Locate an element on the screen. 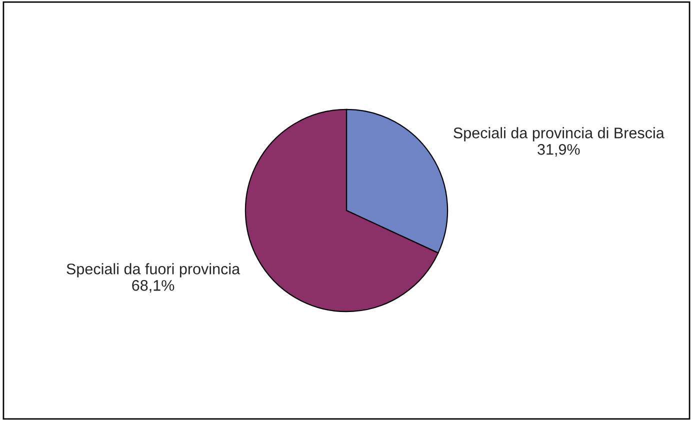 This screenshot has width=693, height=421. slice-label: Speciali da provincia di Brescia is located at coordinates (559, 134).